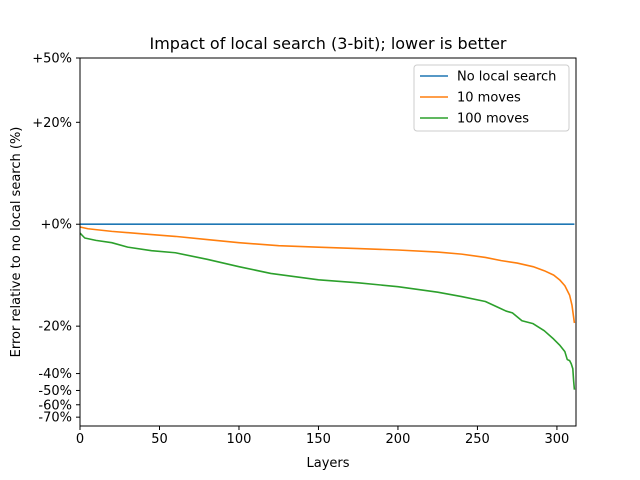  What do you see at coordinates (16, 242) in the screenshot?
I see `y-axis-label: Error relative to no local search (%)` at bounding box center [16, 242].